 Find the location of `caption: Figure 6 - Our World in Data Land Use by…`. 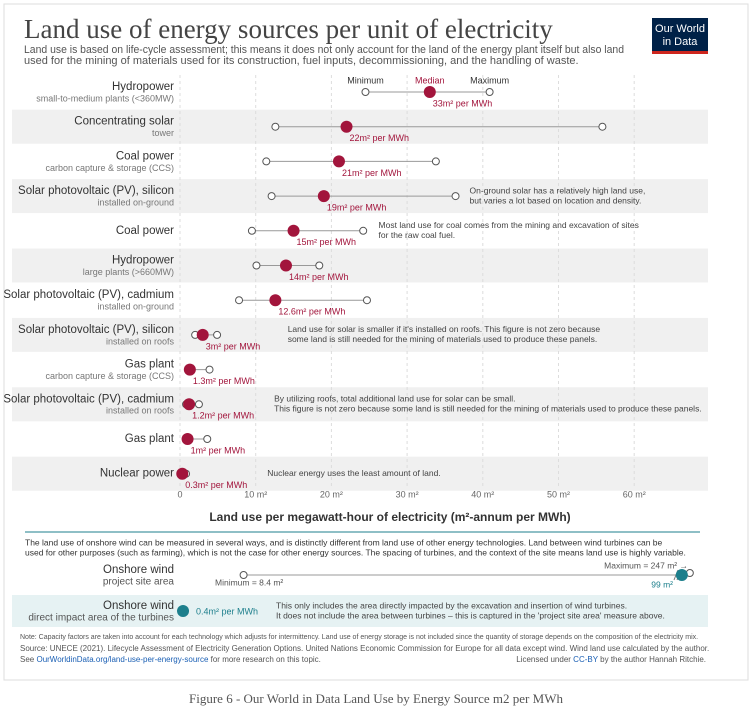

caption: Figure 6 - Our World in Data Land Use by… is located at coordinates (376, 698).